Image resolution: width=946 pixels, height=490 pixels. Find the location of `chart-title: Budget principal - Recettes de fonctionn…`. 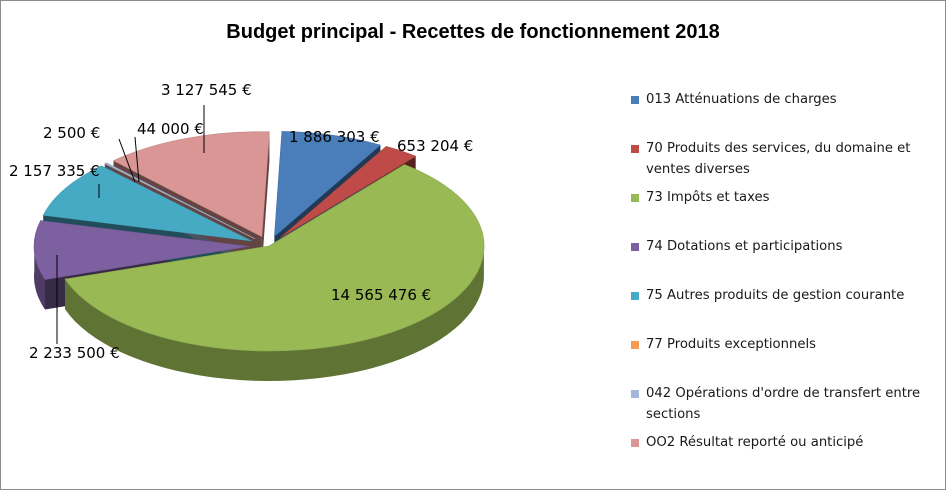

chart-title: Budget principal - Recettes de fonctionn… is located at coordinates (473, 32).